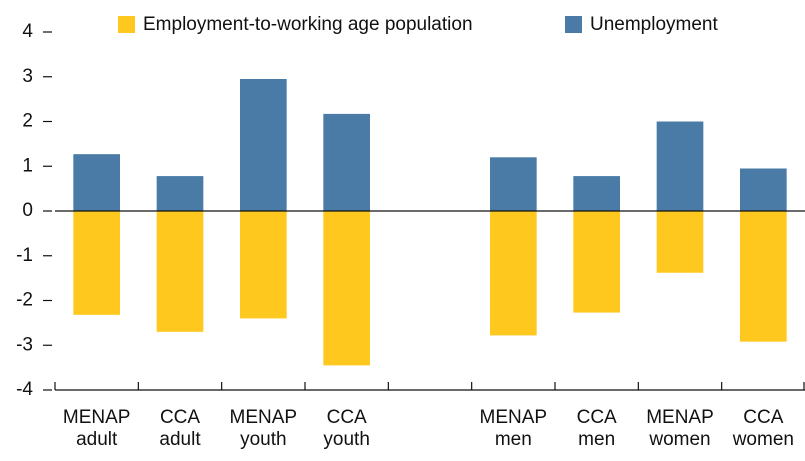 Image resolution: width=805 pixels, height=461 pixels. Describe the element at coordinates (597, 428) in the screenshot. I see `x-tick-label: CCA men` at that location.